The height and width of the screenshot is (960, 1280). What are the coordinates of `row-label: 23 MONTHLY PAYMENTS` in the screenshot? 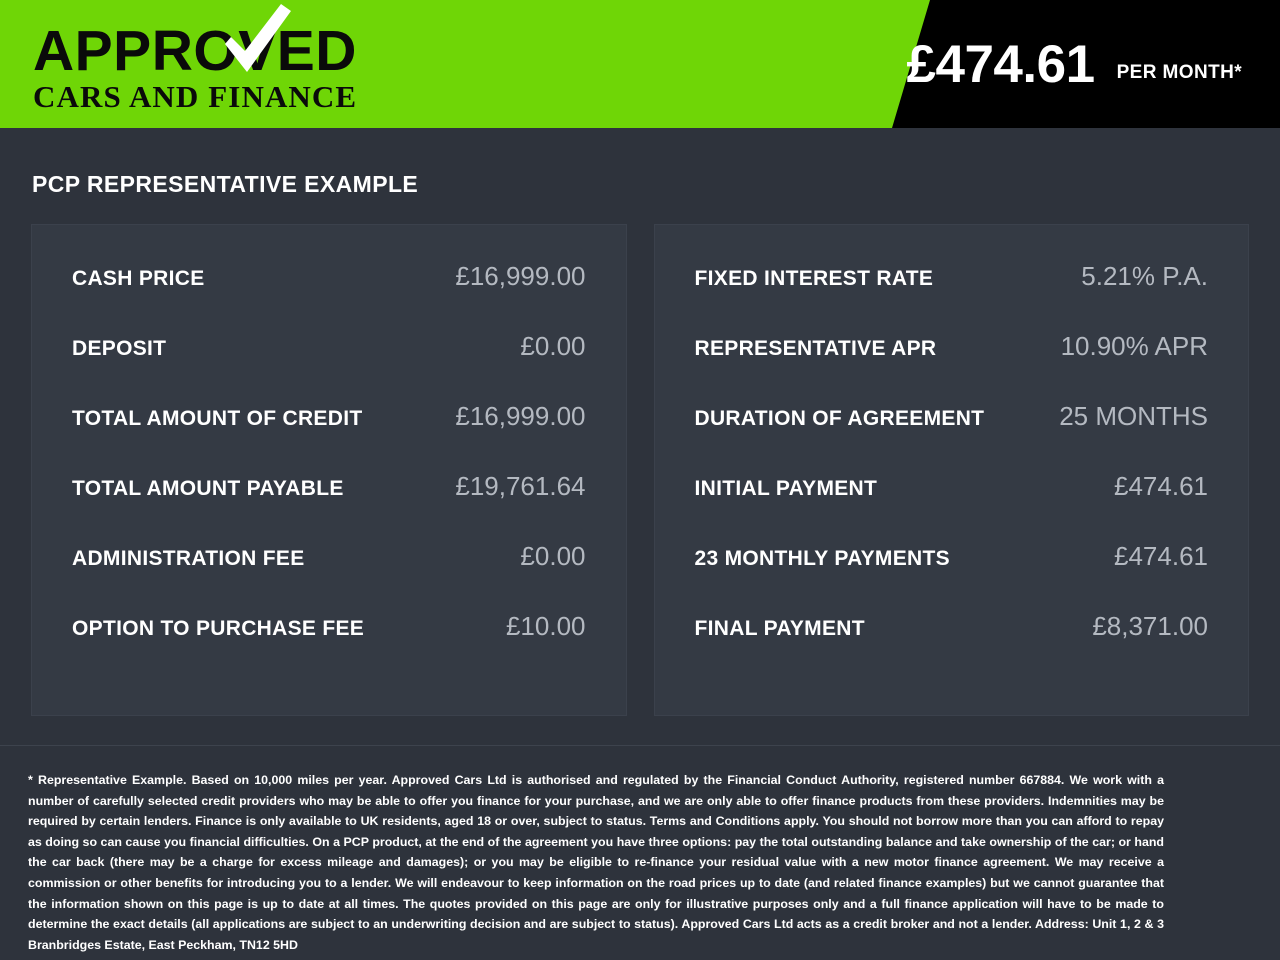 It's located at (822, 558).